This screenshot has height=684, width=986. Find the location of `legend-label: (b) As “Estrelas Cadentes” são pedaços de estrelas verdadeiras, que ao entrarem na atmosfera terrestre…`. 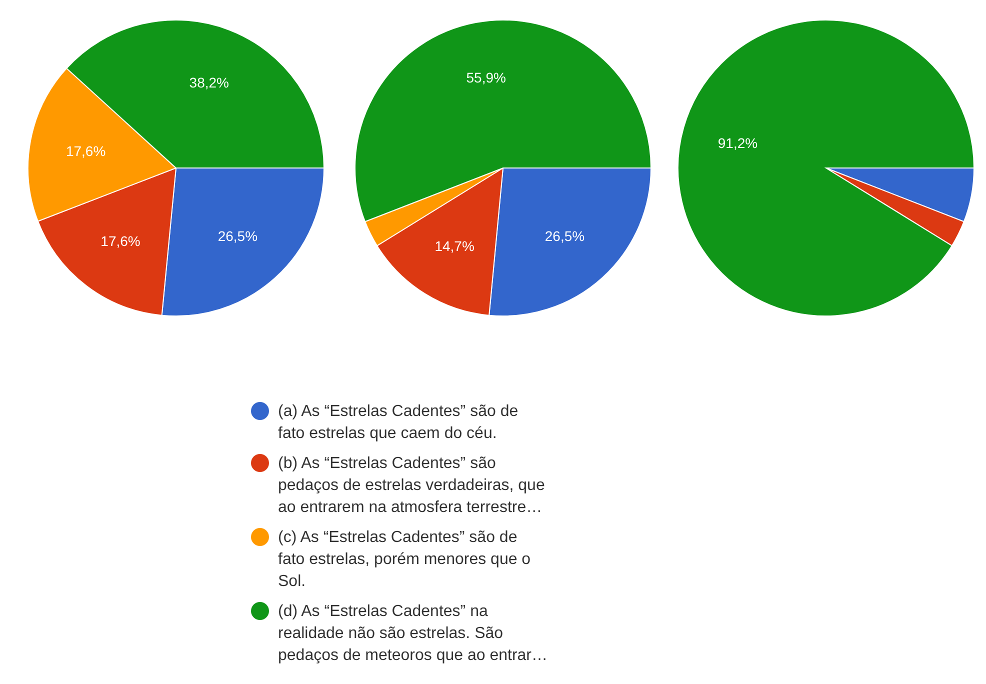

legend-label: (b) As “Estrelas Cadentes” são pedaços de estrelas verdadeiras, que ao entrarem na atmosfera terrestre… is located at coordinates (411, 485).